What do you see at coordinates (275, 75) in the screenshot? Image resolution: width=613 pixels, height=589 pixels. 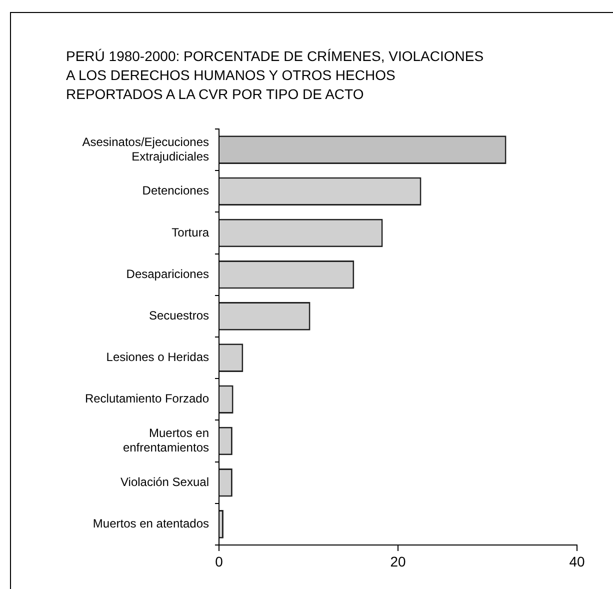 I see `chart-title: PERÚ 1980-2000: PORCENTADE DE CRÍMENES, VIOLACIONES A LOS DERECHOS HUMANOS Y OTROS HECHOS REPORTADOS A LA CVR POR TIPO DE ACTO` at bounding box center [275, 75].